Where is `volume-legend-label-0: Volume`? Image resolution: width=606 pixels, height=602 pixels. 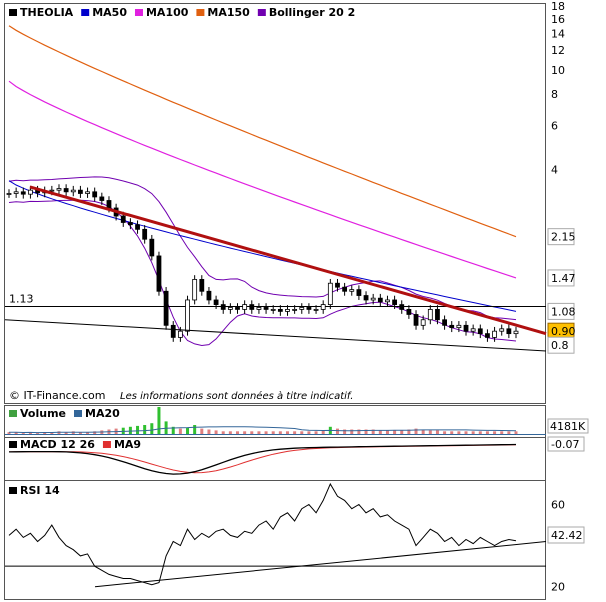
volume-legend-label-0: Volume is located at coordinates (43, 413).